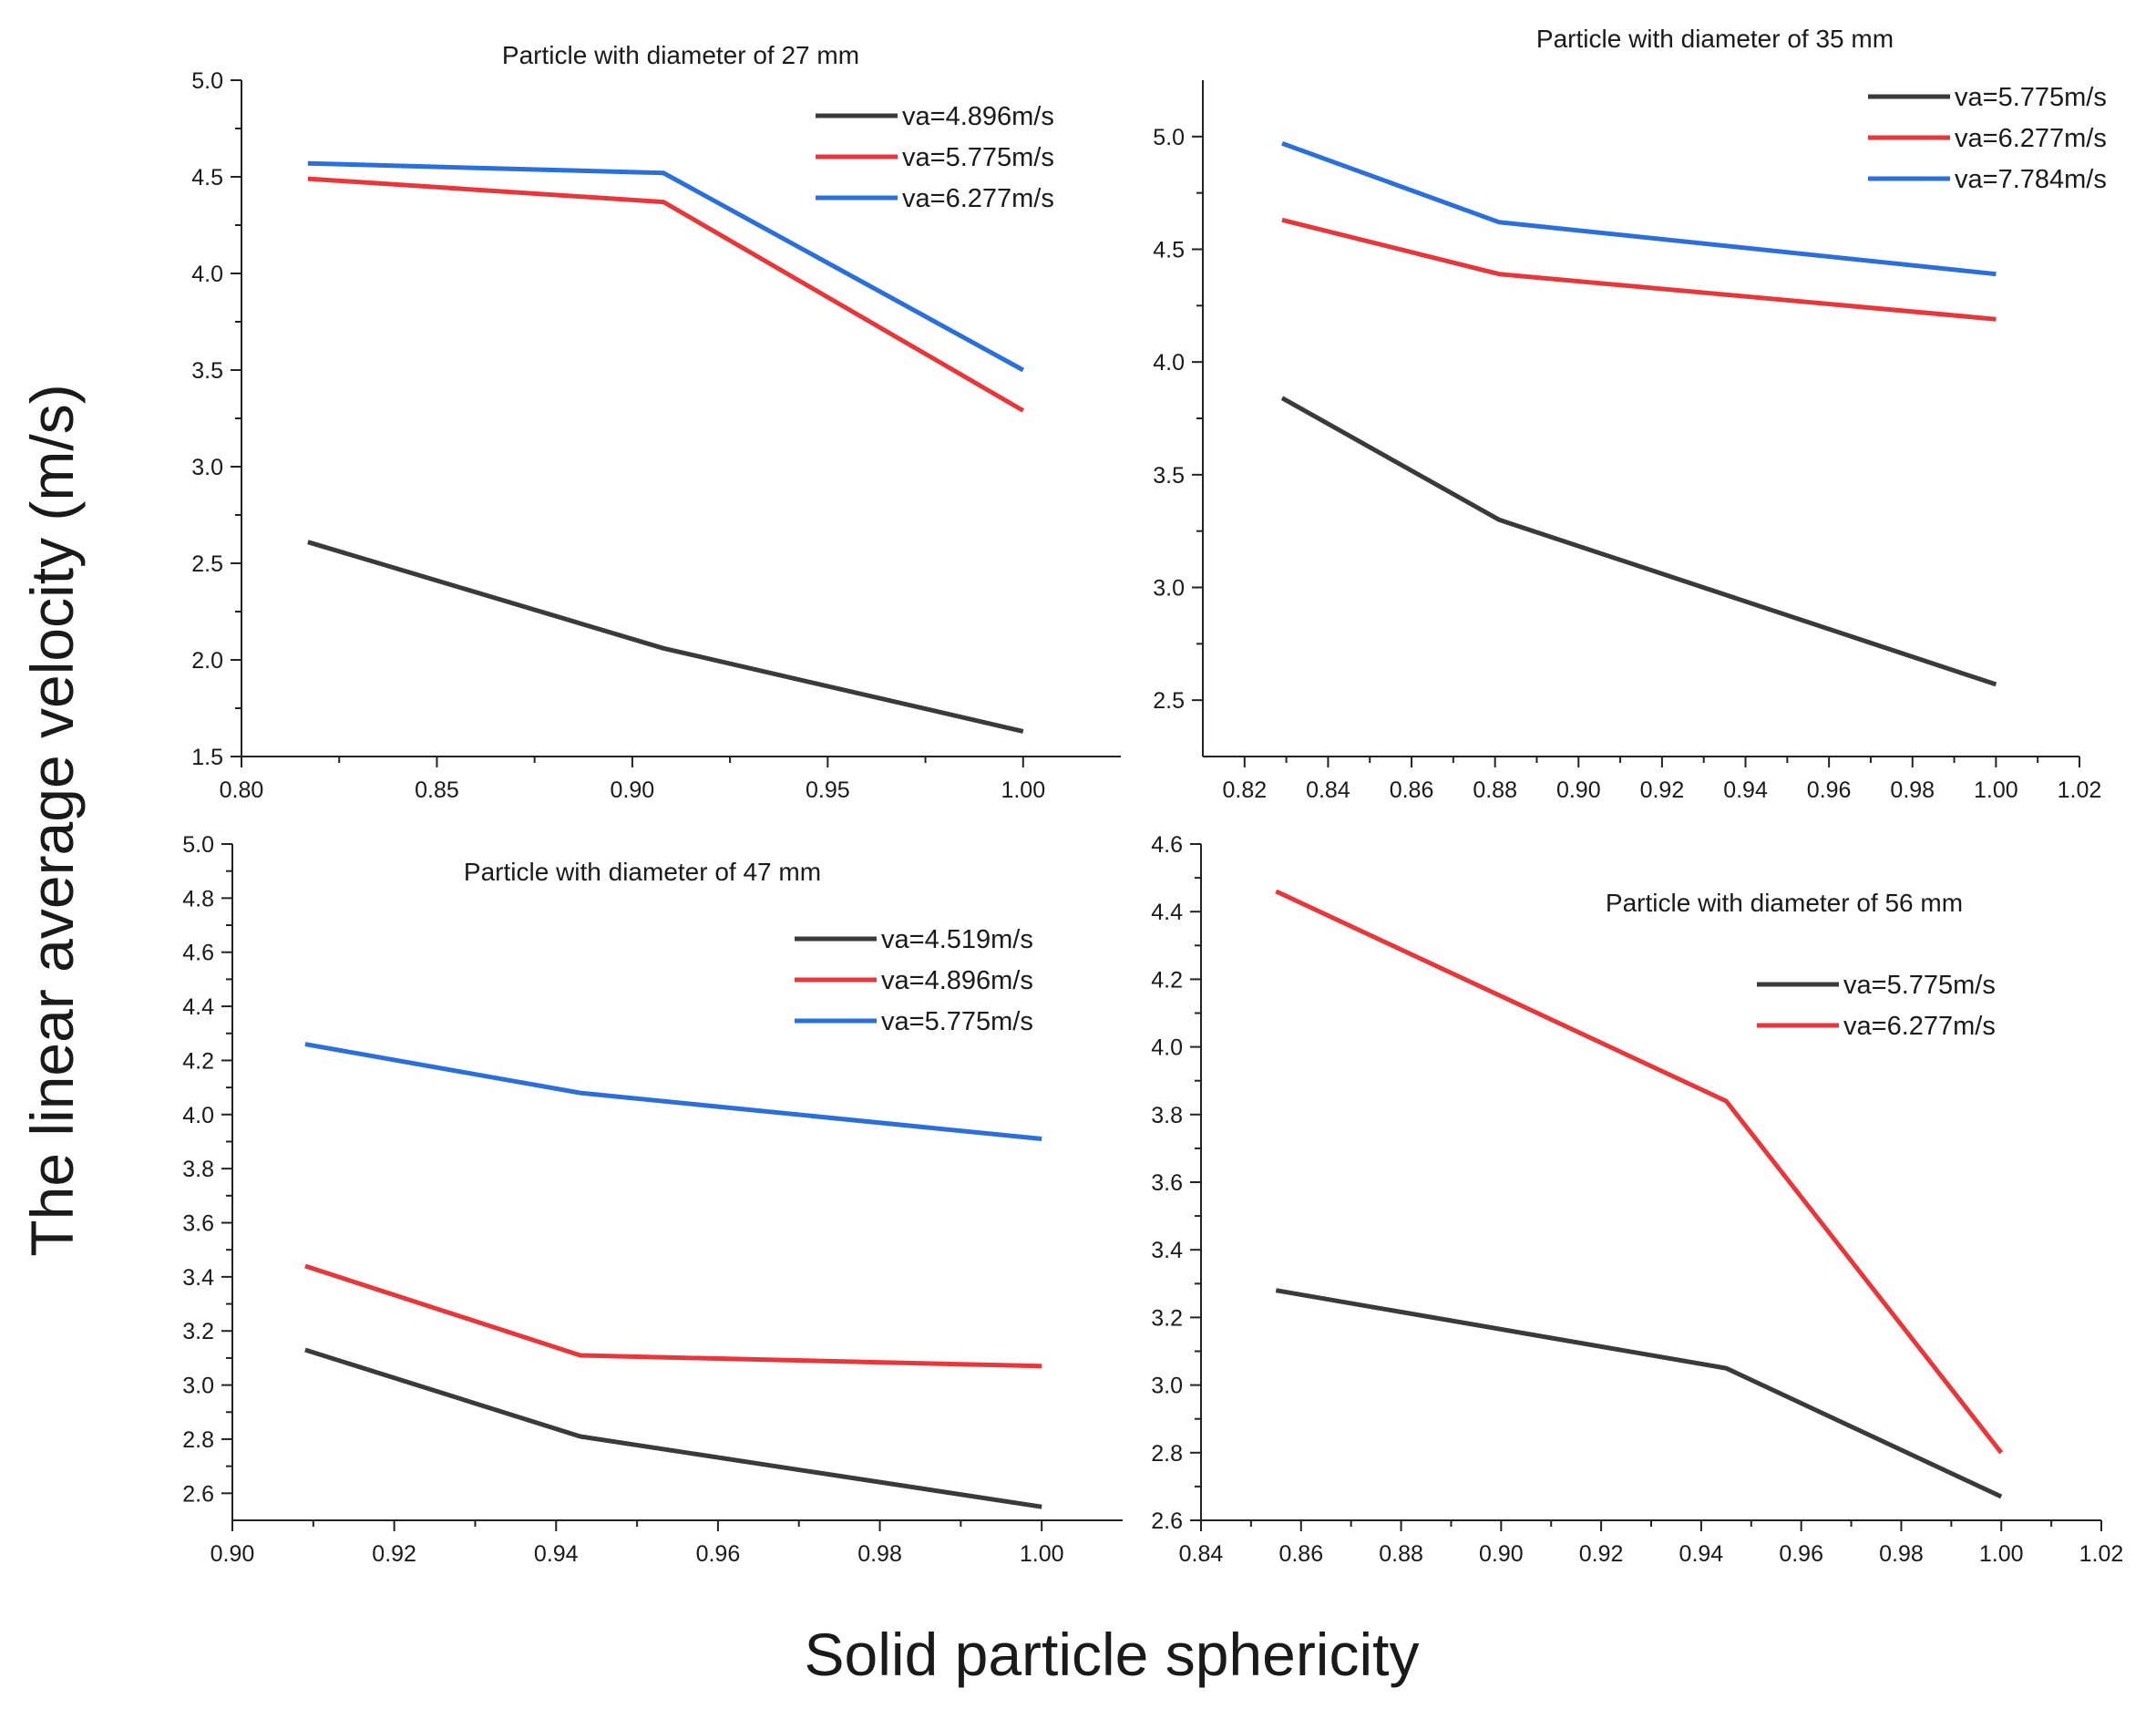 The height and width of the screenshot is (1709, 2156). I want to click on y-tick-label: 1.5, so click(207, 757).